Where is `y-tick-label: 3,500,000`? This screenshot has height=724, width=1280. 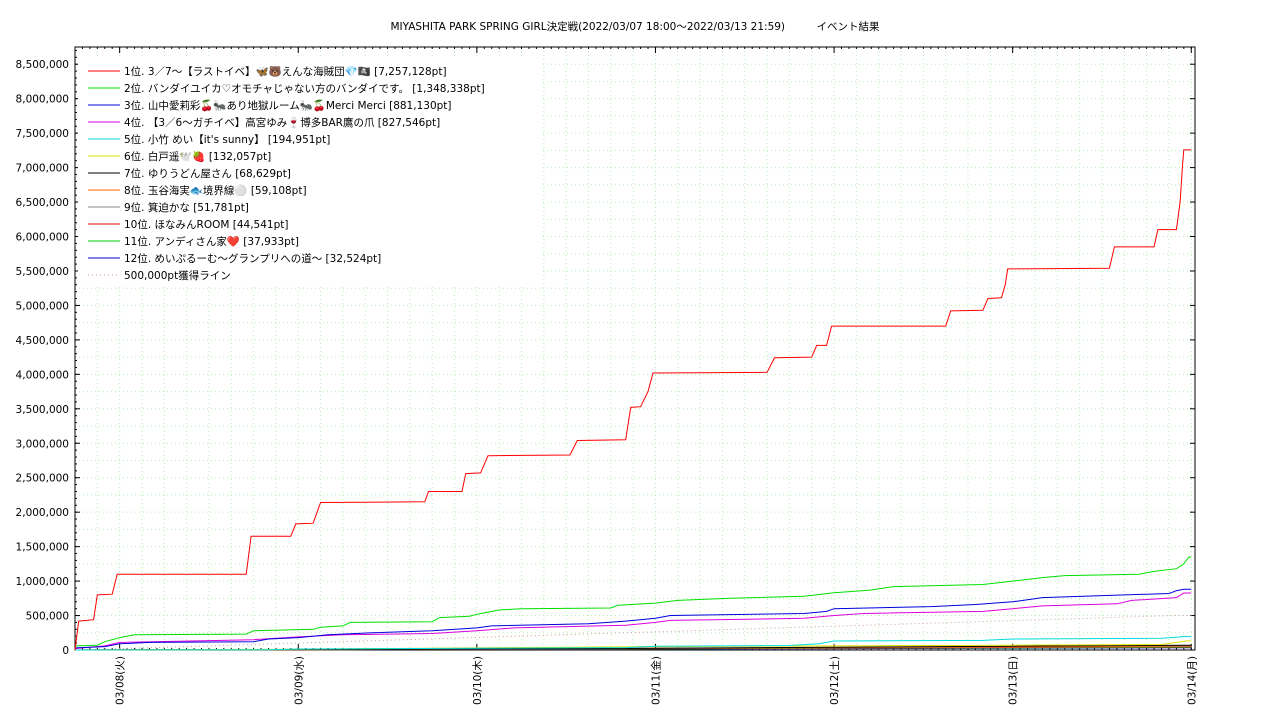 y-tick-label: 3,500,000 is located at coordinates (42, 410).